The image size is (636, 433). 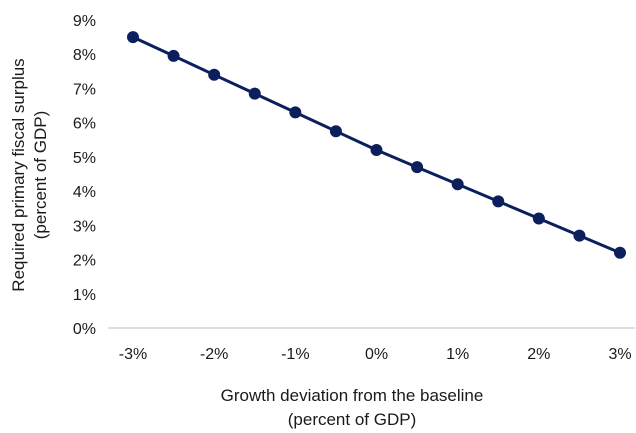 What do you see at coordinates (84, 89) in the screenshot?
I see `y-tick-label: 7%` at bounding box center [84, 89].